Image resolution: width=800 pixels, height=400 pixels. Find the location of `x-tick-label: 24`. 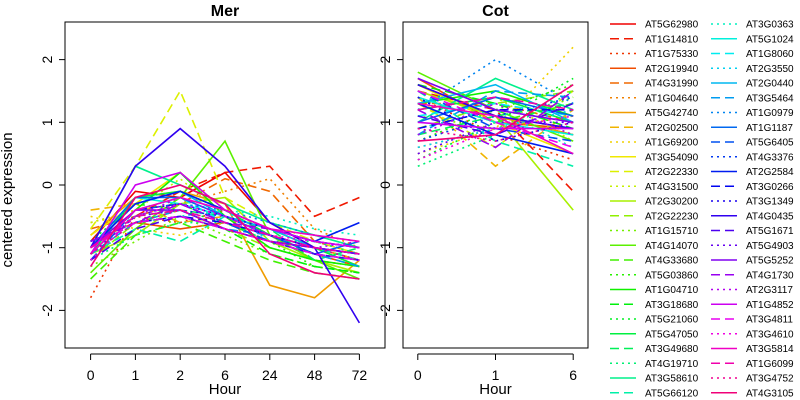

x-tick-label: 24 is located at coordinates (270, 375).